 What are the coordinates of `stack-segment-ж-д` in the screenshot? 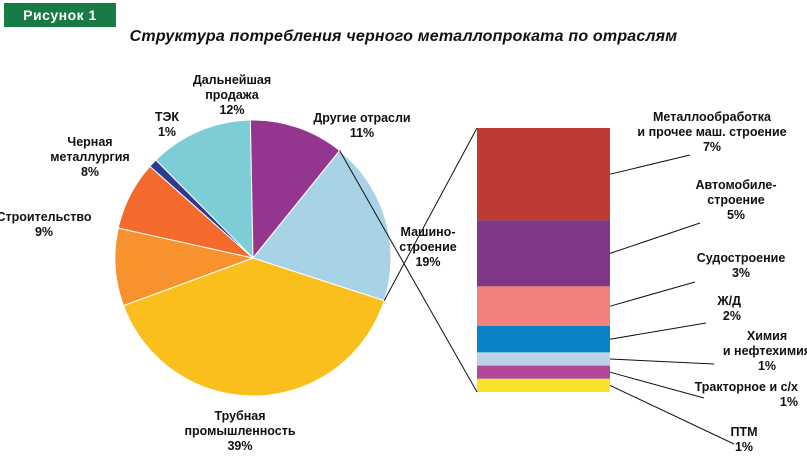 It's located at (543, 339).